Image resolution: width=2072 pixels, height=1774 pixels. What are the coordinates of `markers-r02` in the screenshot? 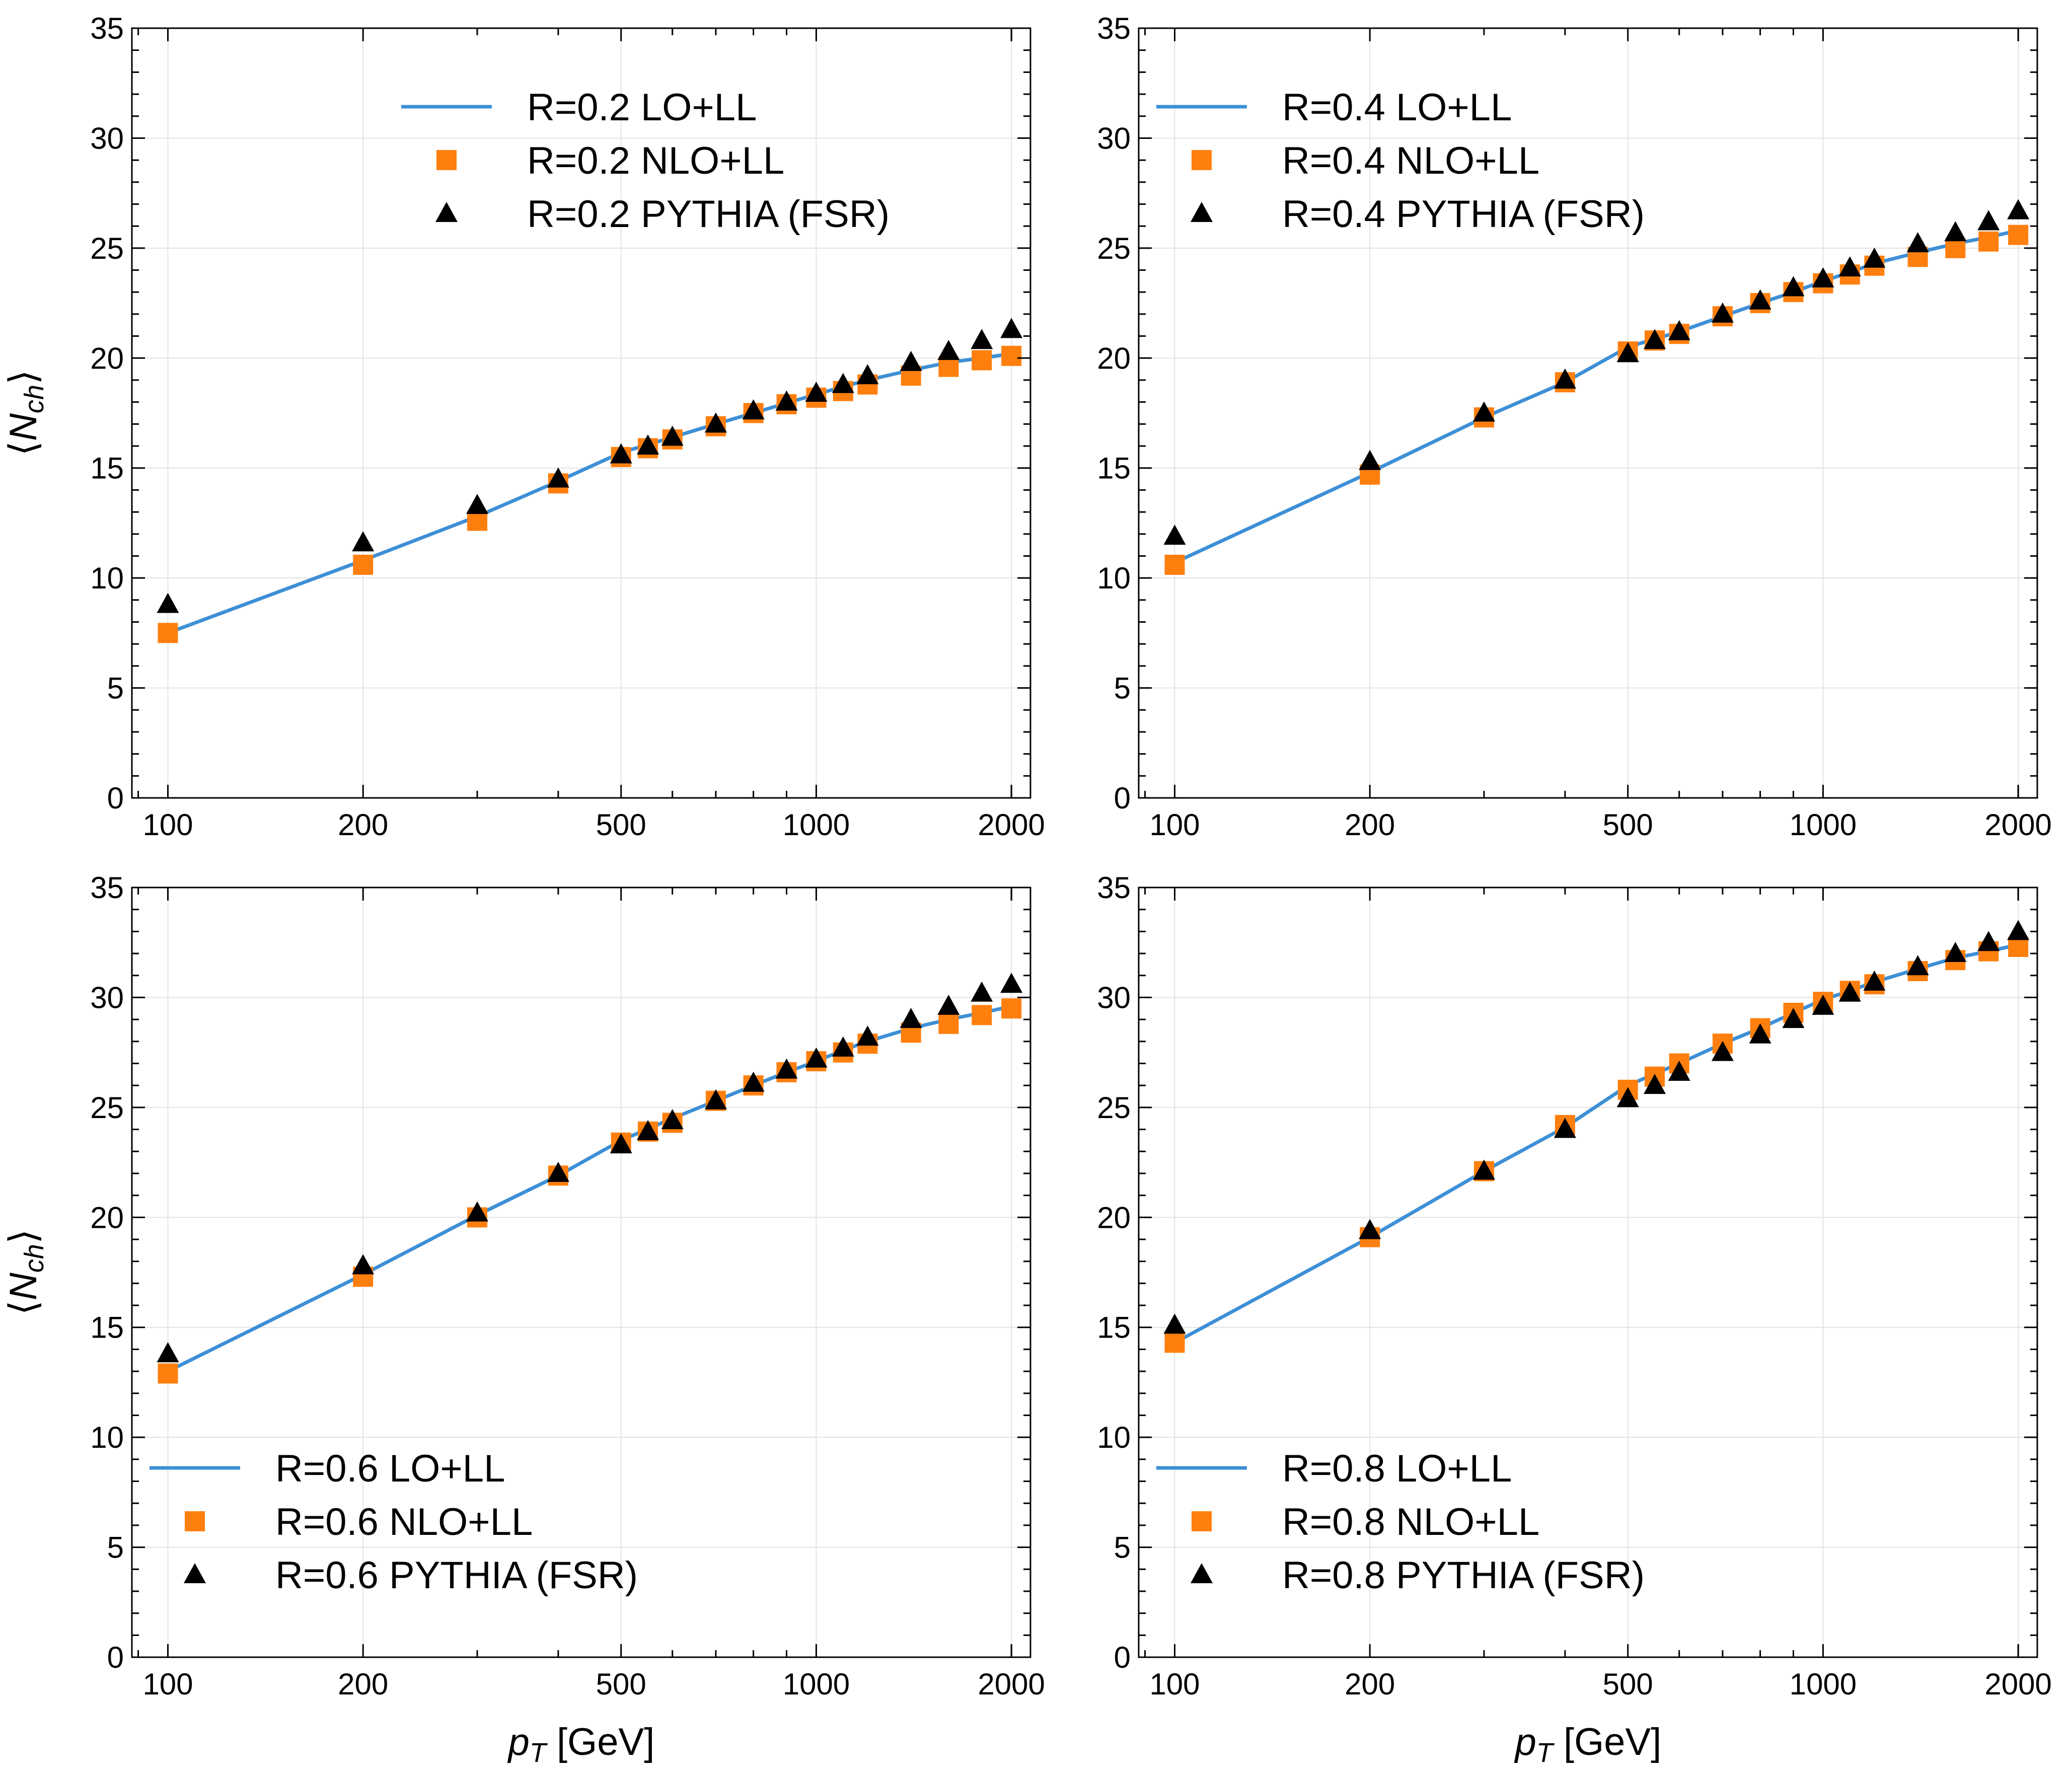 It's located at (590, 480).